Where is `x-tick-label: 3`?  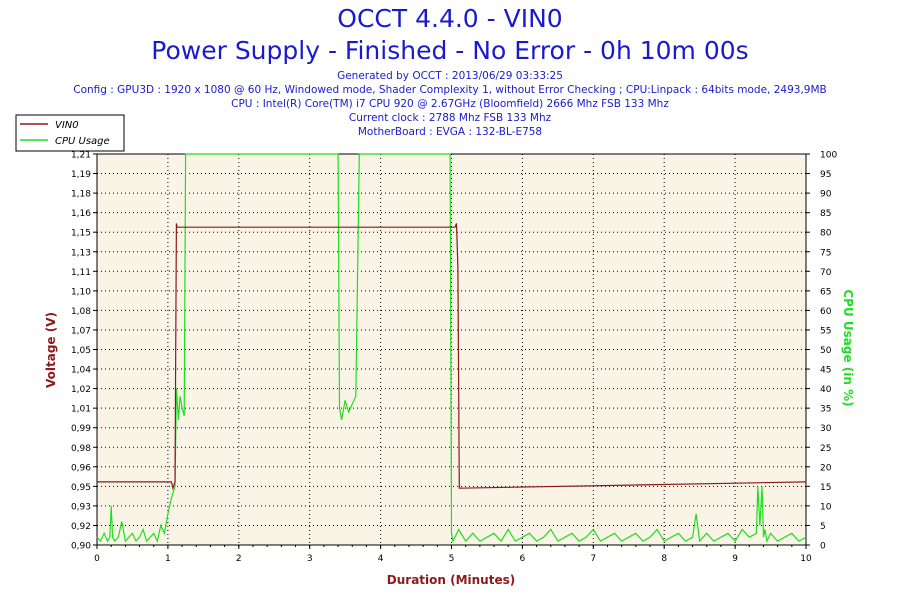
x-tick-label: 3 is located at coordinates (310, 559).